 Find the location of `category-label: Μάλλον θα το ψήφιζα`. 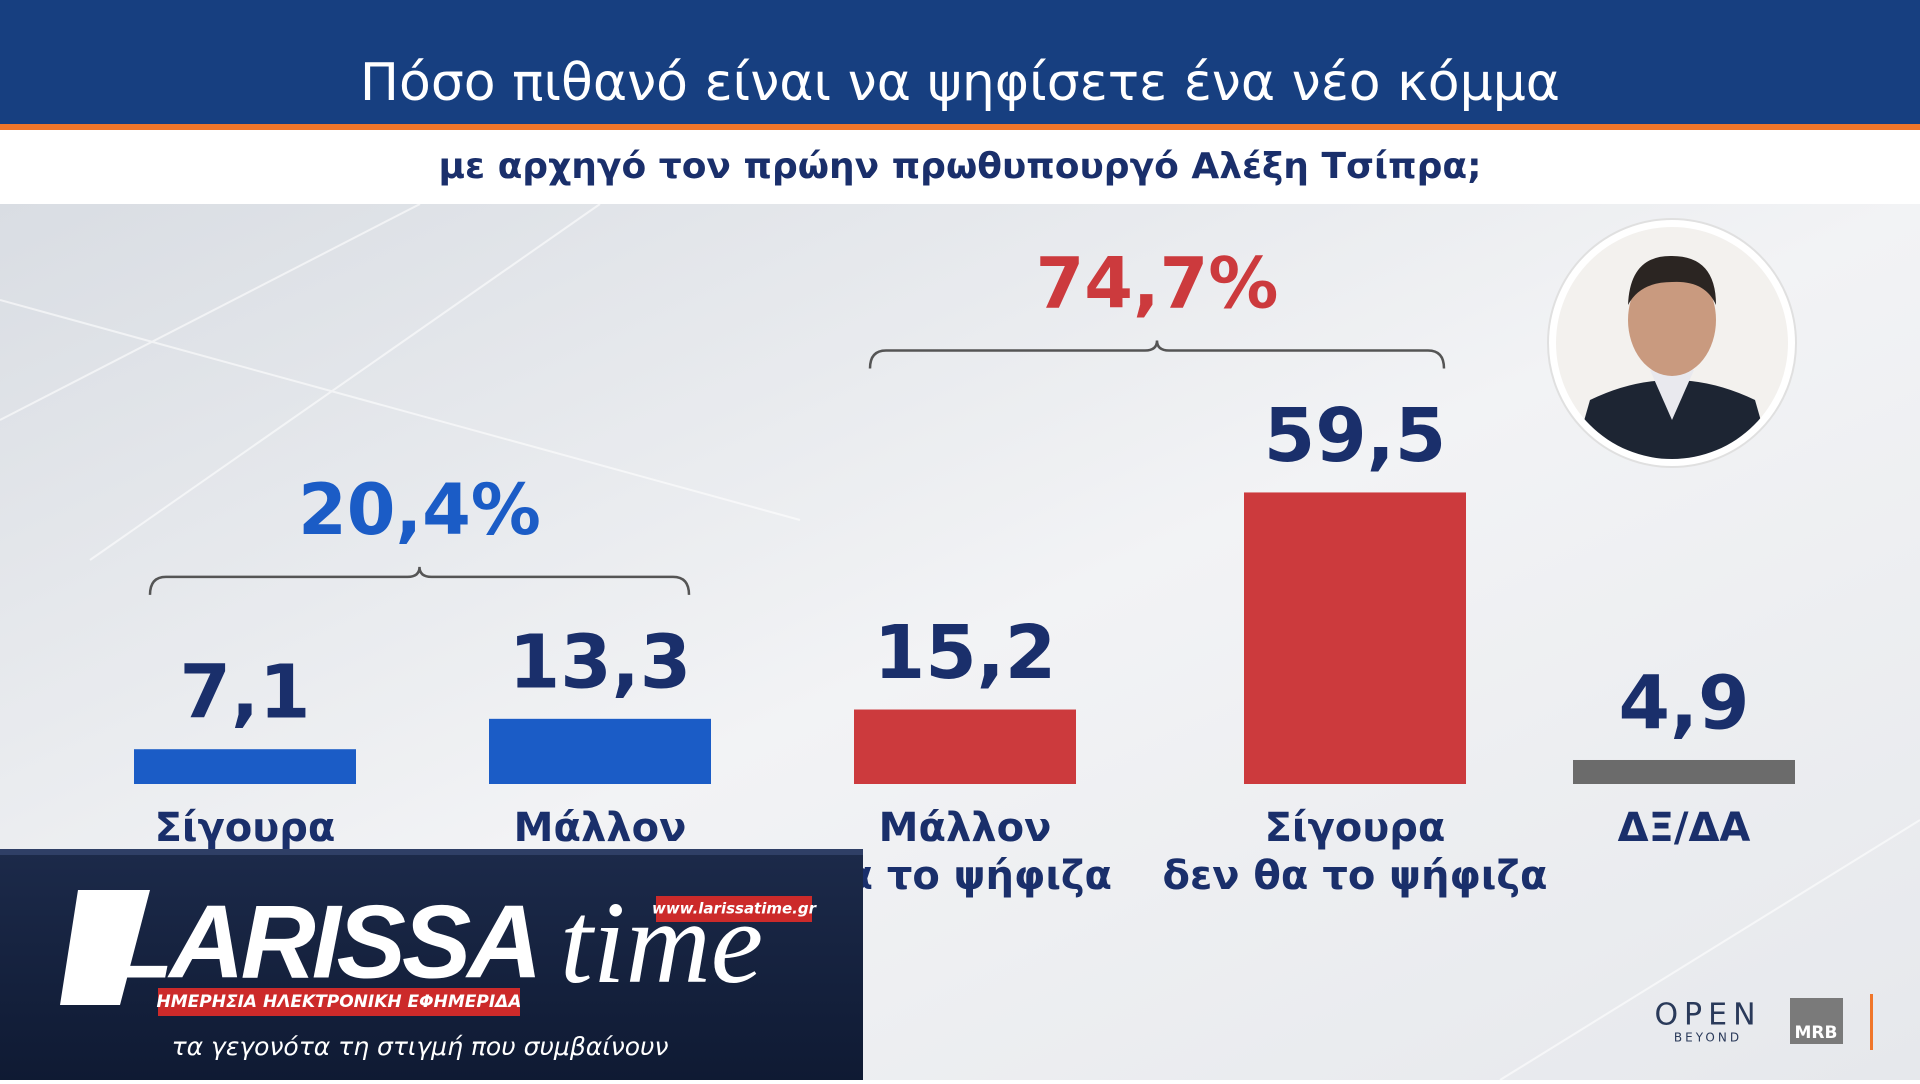

category-label: Μάλλον θα το ψήφιζα is located at coordinates (965, 852).